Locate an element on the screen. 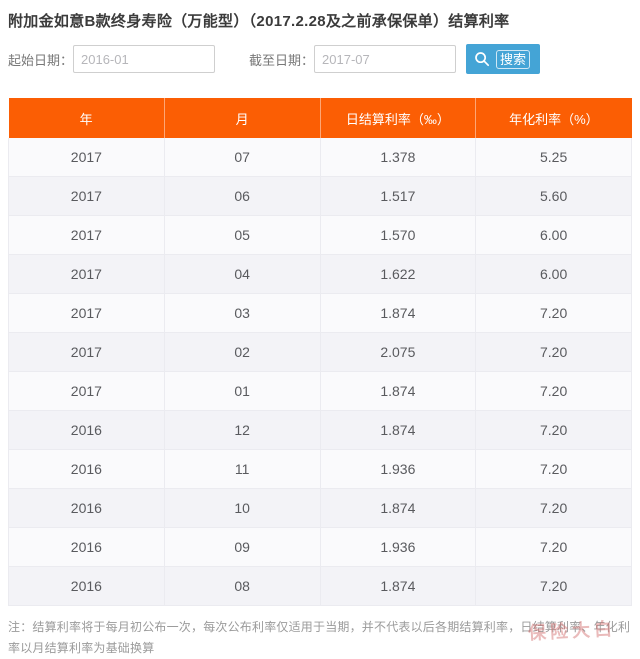 The width and height of the screenshot is (640, 659). magnifier-icon is located at coordinates (482, 59).